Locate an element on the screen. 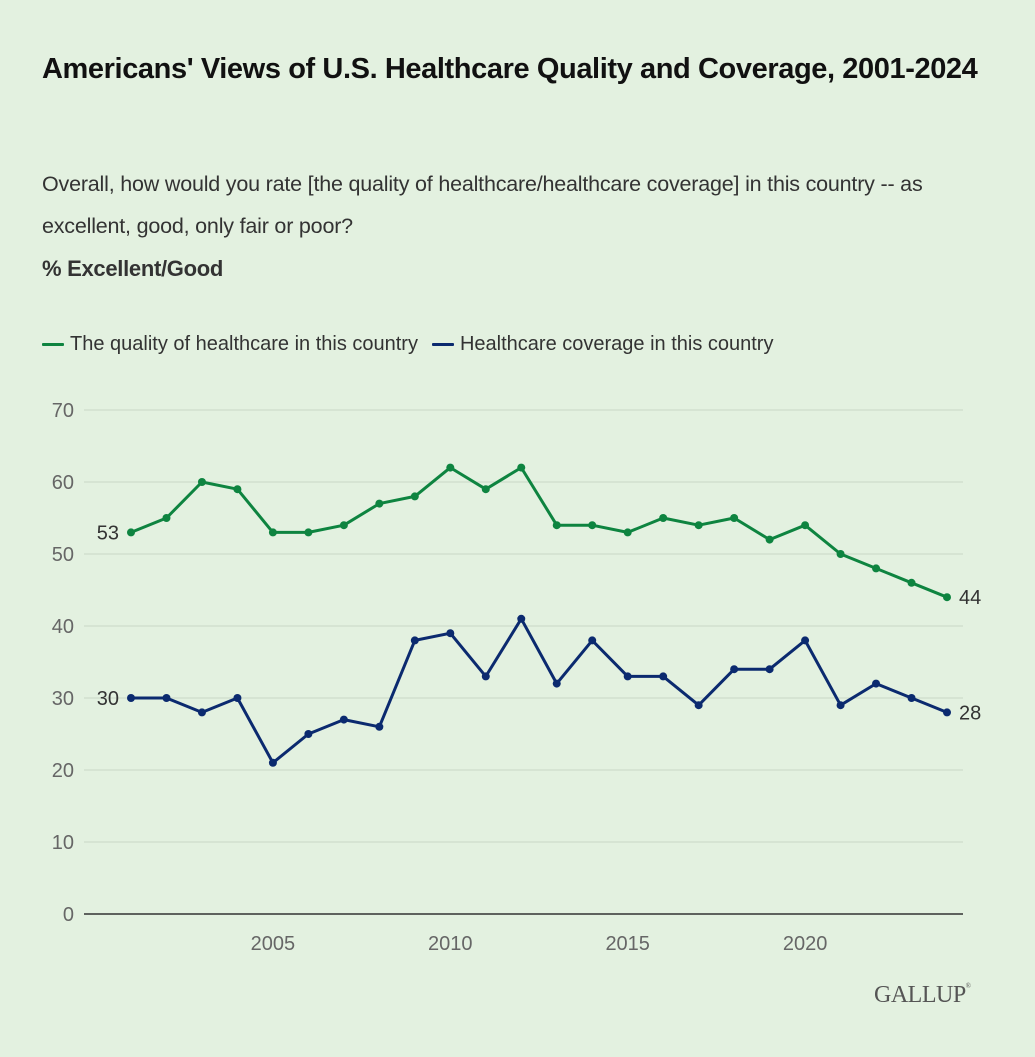 This screenshot has height=1057, width=1035. x-tick-label: 2010 is located at coordinates (450, 944).